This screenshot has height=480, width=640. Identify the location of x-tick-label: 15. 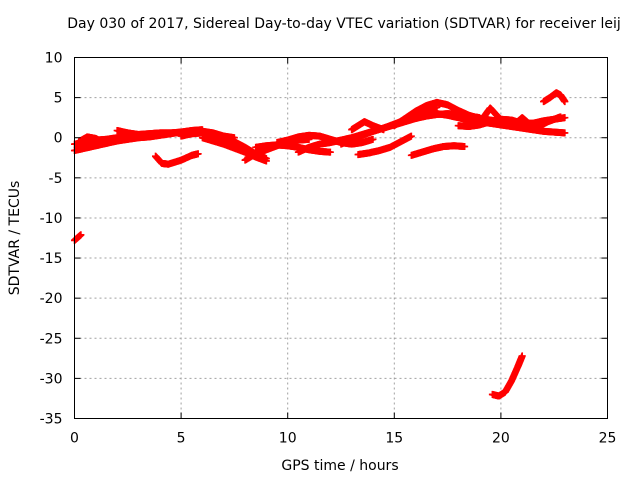
(394, 439).